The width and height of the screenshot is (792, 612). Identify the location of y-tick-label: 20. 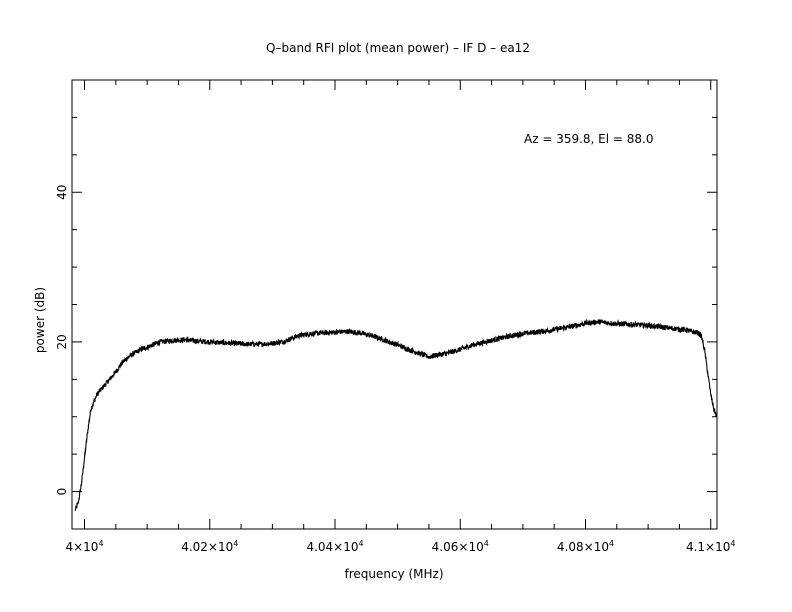
(62, 341).